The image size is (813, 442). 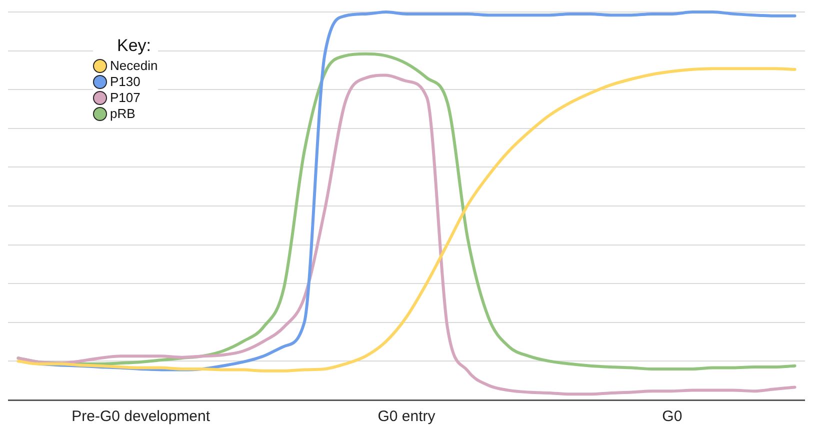 I want to click on legend-label: P107, so click(x=125, y=98).